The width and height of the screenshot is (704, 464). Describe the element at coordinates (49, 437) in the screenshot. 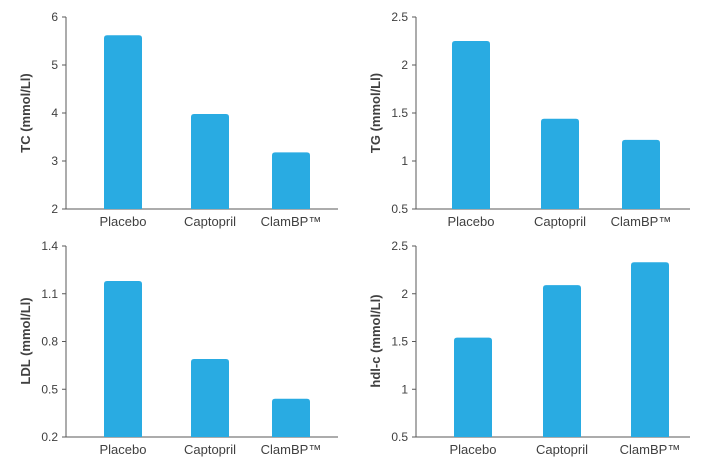

I see `y-tick-label: 0.2` at that location.